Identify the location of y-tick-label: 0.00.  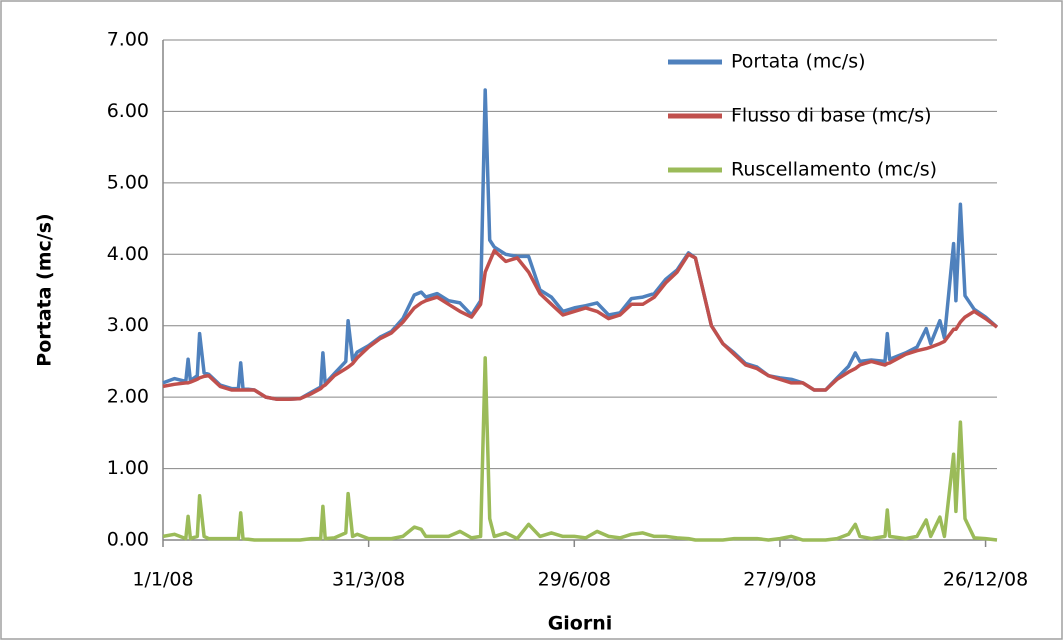
(128, 540).